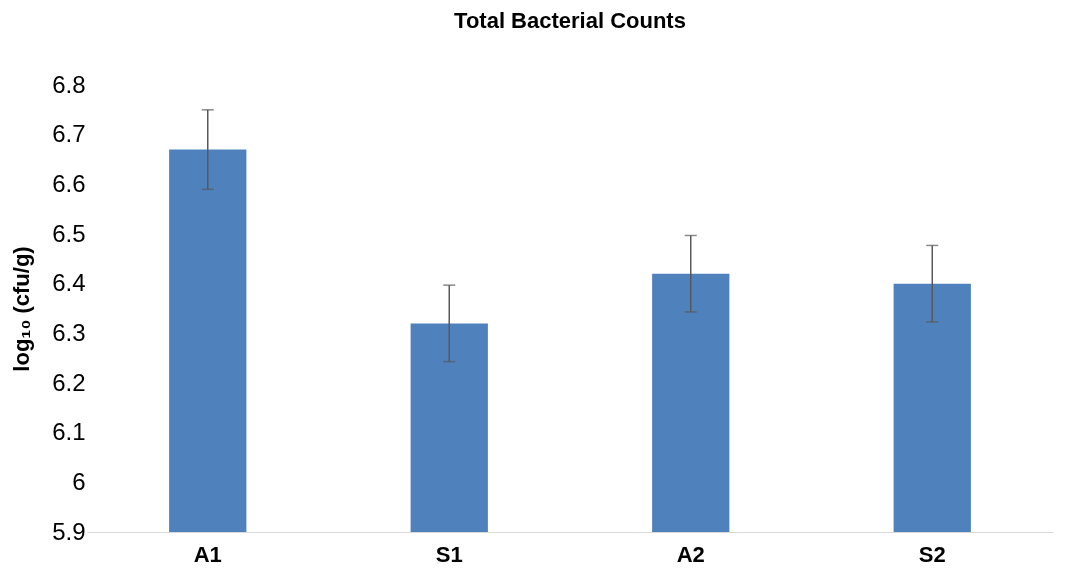 Image resolution: width=1073 pixels, height=575 pixels. I want to click on y-tick-label: 6.5, so click(69, 233).